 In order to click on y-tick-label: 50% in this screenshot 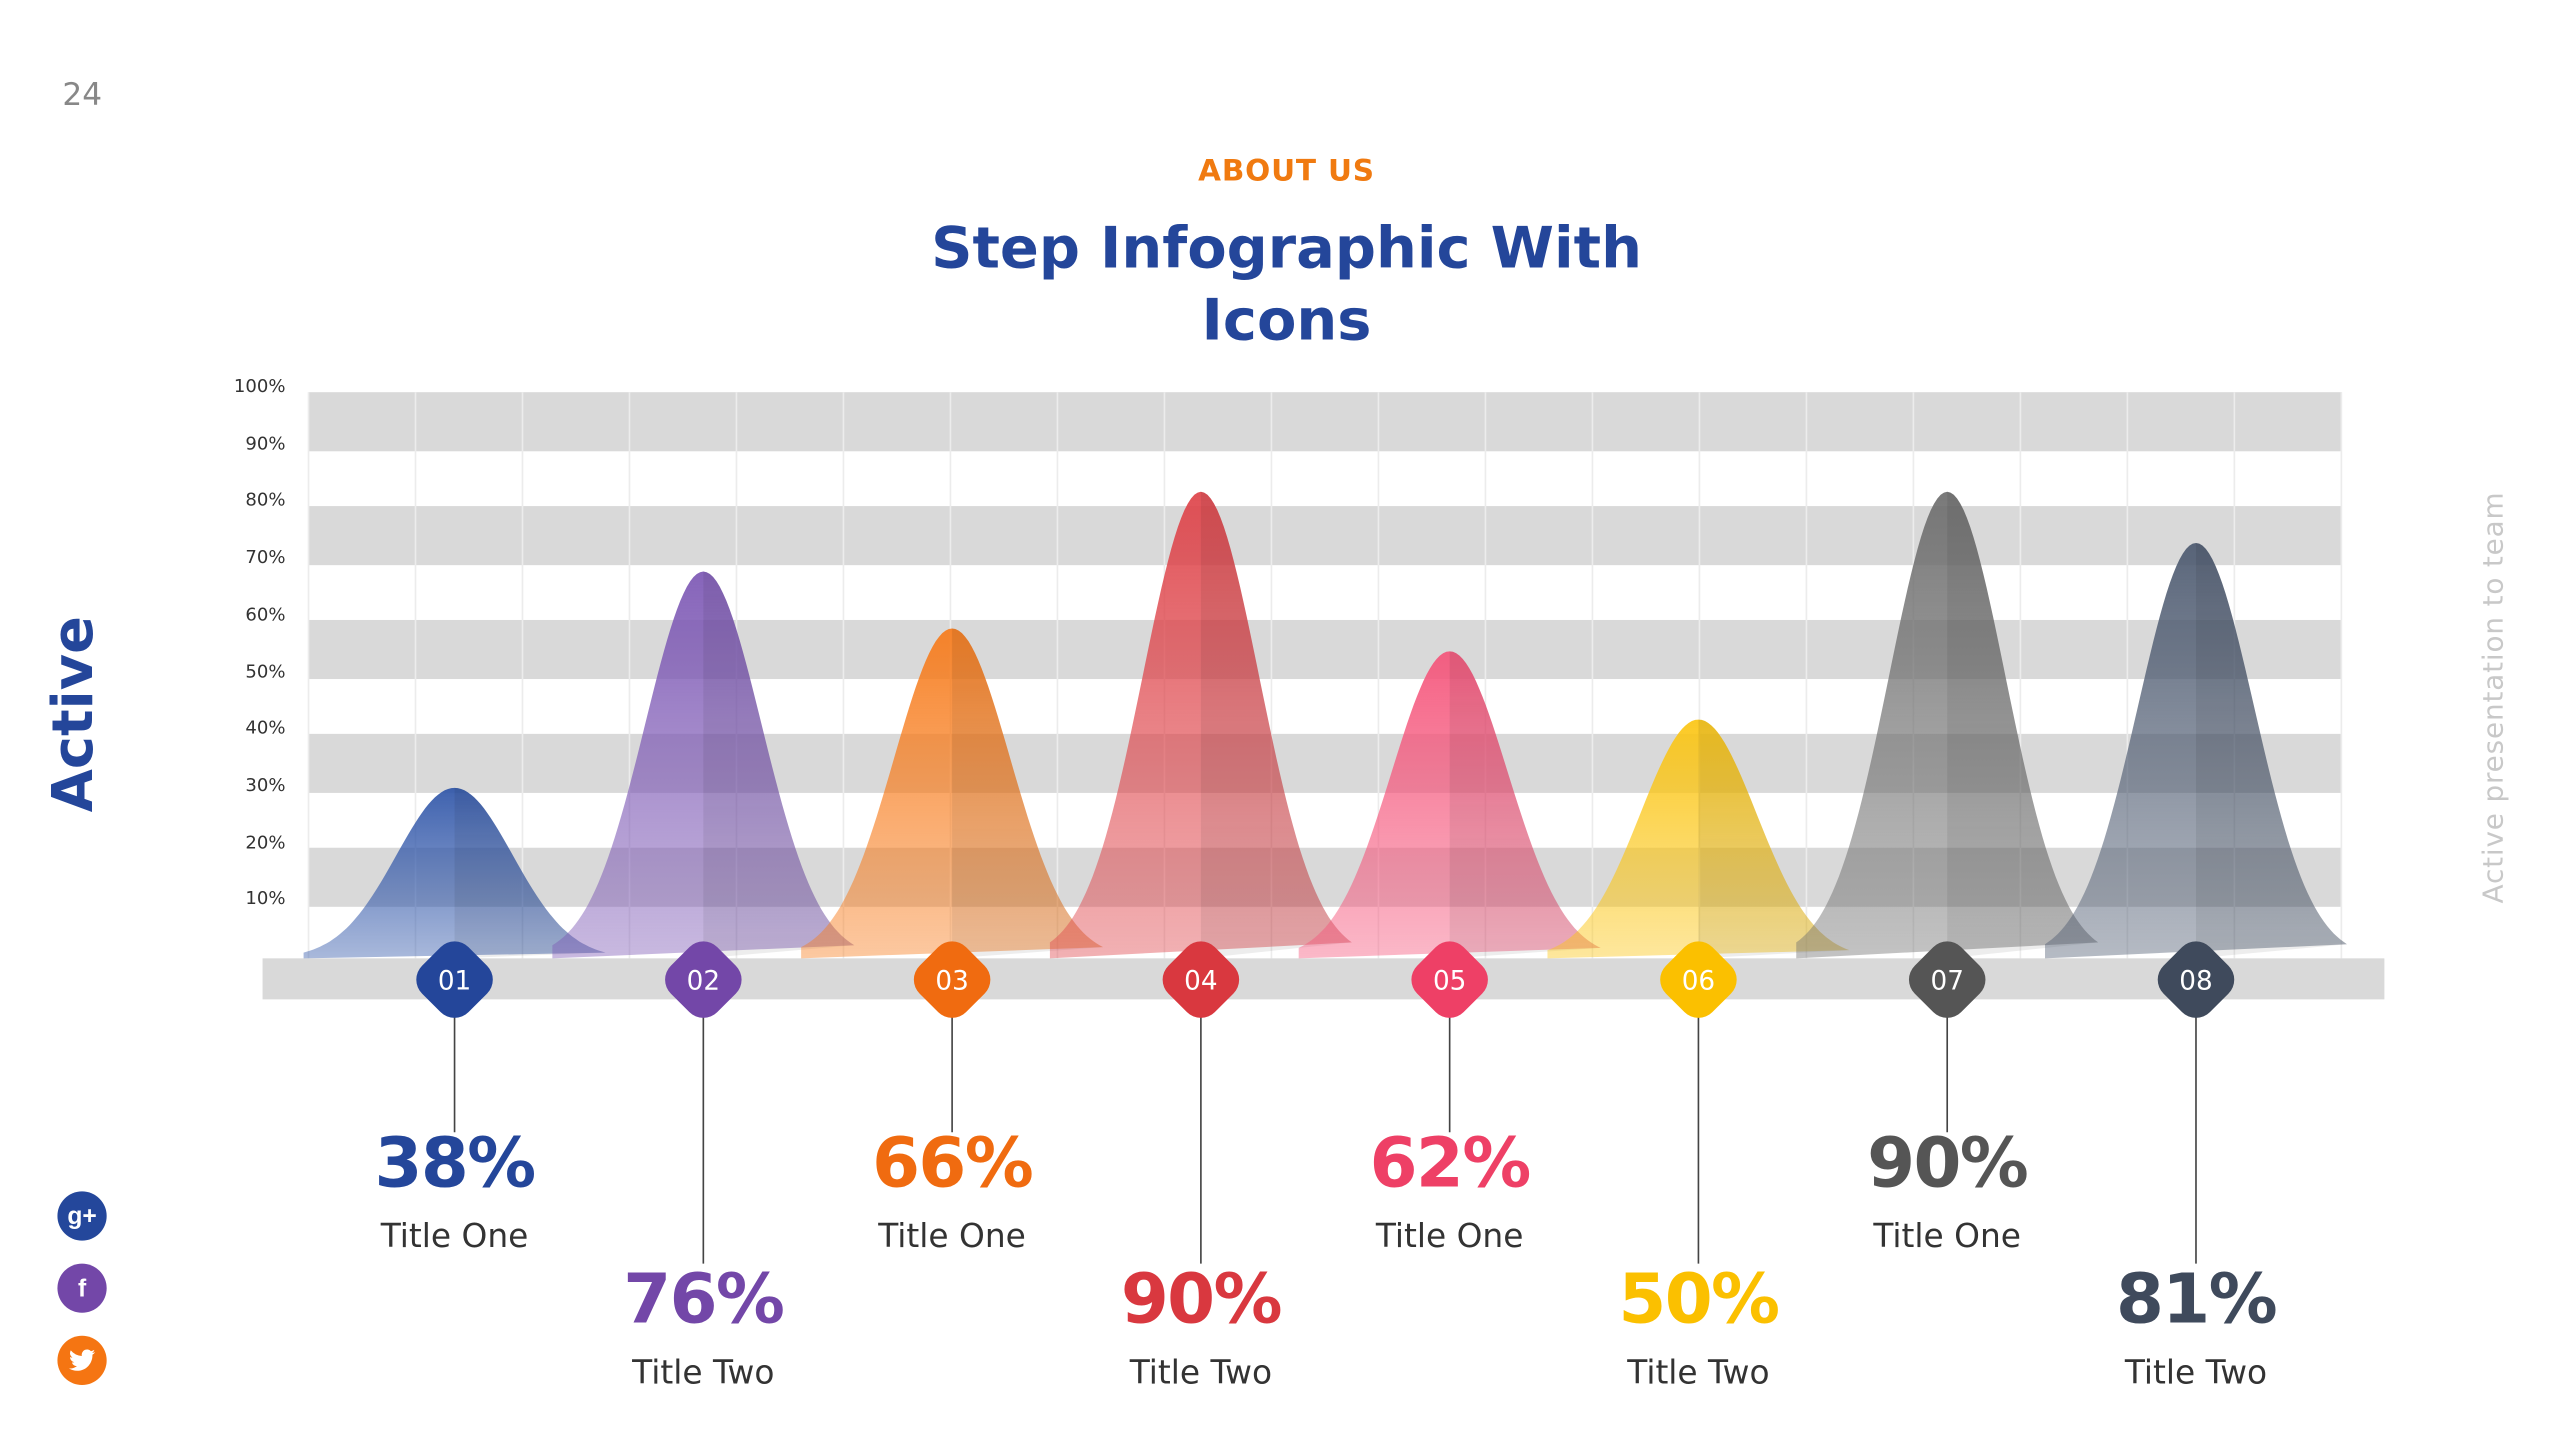, I will do `click(265, 671)`.